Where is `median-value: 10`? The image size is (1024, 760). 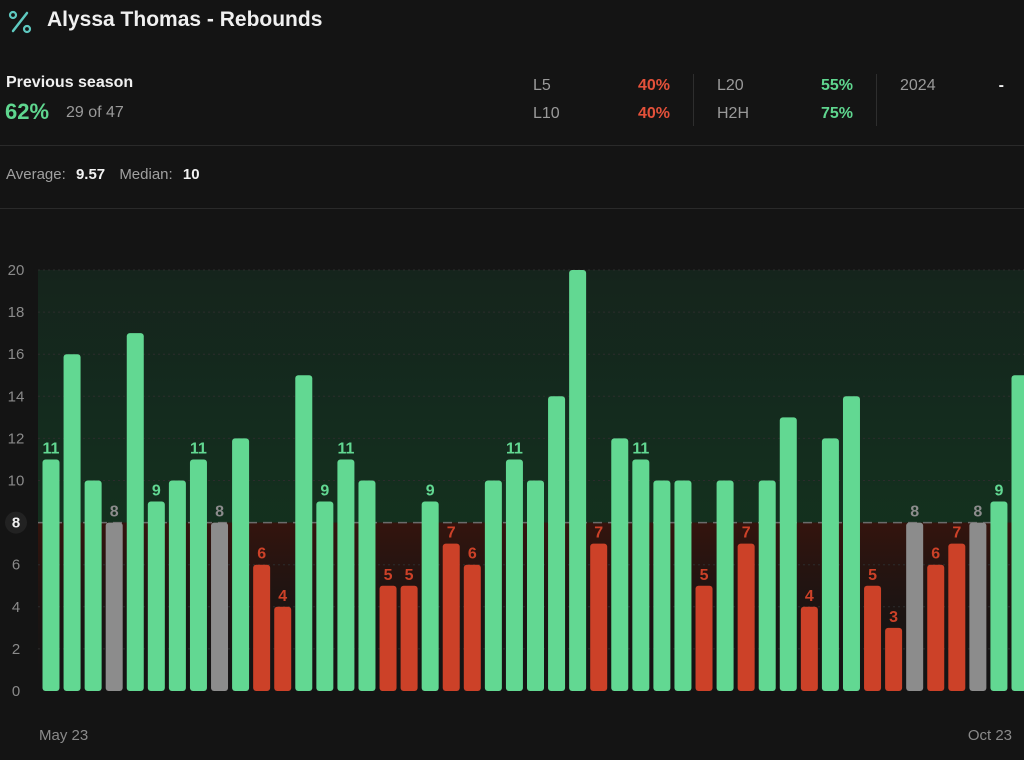 median-value: 10 is located at coordinates (191, 174).